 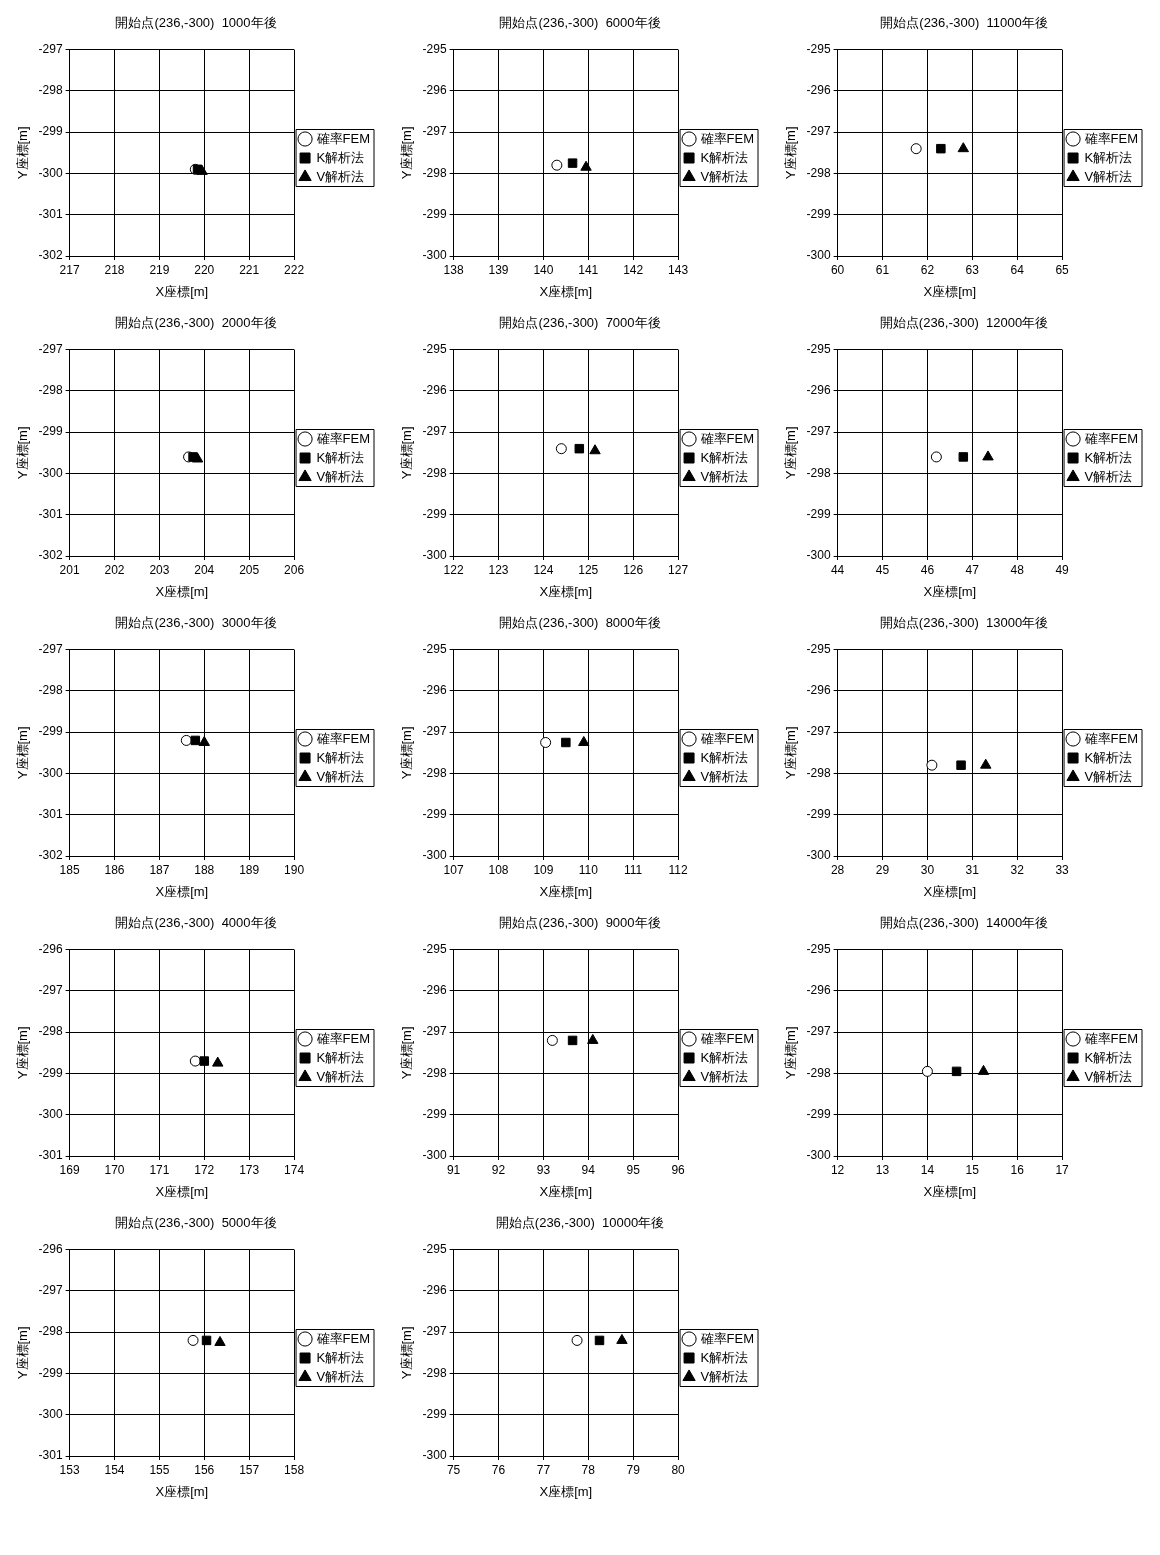 I want to click on x-tick-label: 49, so click(x=1062, y=569).